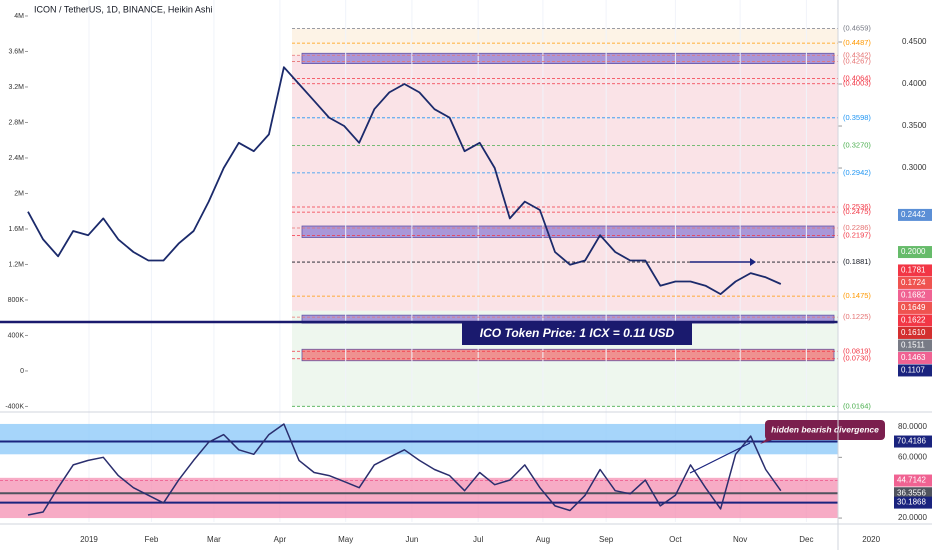 The width and height of the screenshot is (932, 550). What do you see at coordinates (478, 539) in the screenshot?
I see `x-tick-label: Jul` at bounding box center [478, 539].